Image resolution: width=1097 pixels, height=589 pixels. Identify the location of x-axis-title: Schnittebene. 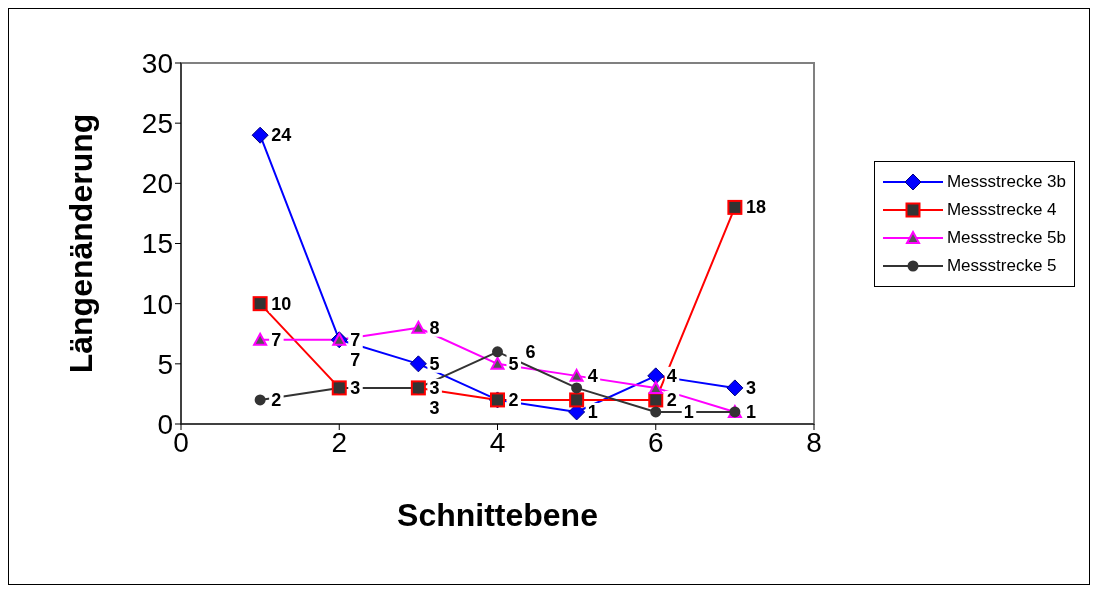
(497, 515).